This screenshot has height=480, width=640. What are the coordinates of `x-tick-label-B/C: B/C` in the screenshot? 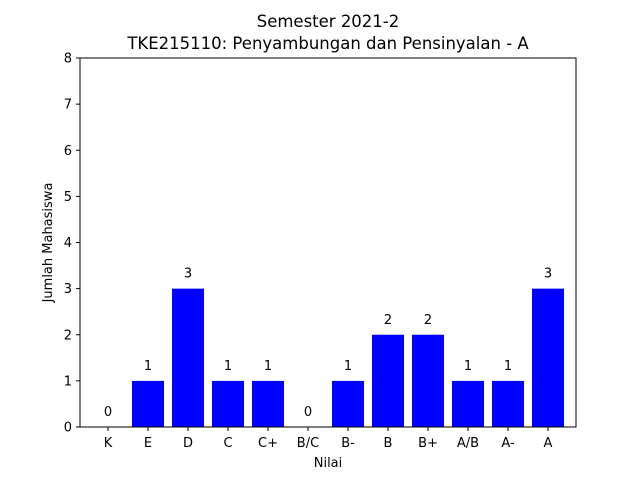 It's located at (308, 443).